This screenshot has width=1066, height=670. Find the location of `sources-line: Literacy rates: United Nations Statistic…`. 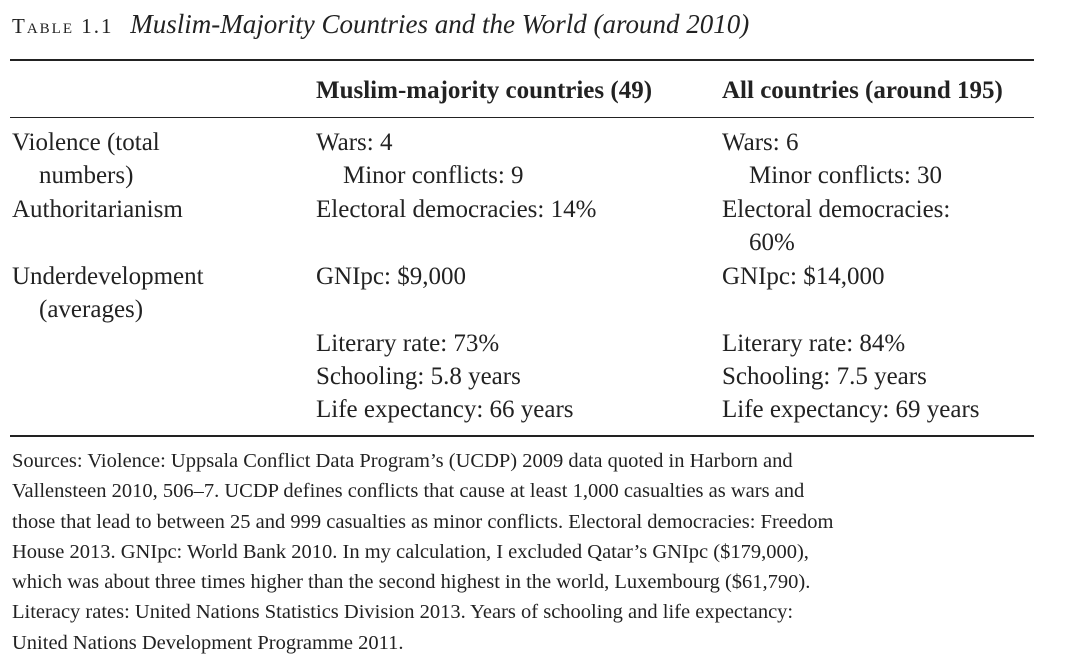

sources-line: Literacy rates: United Nations Statistic… is located at coordinates (403, 612).